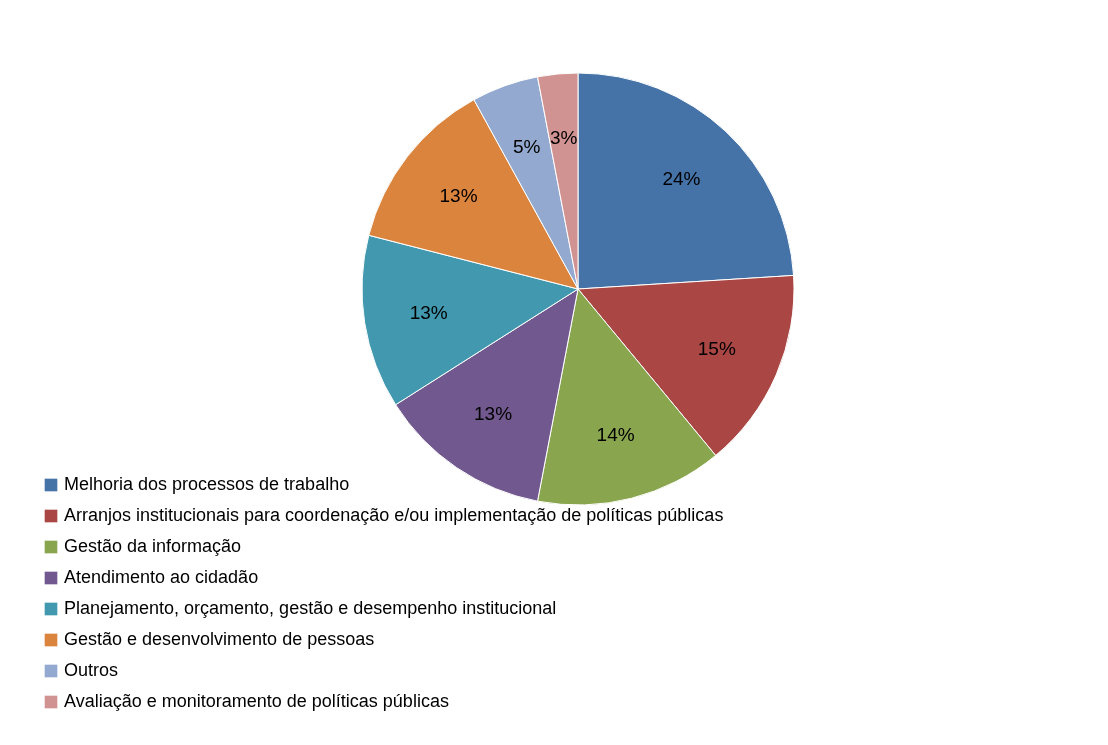 The width and height of the screenshot is (1108, 745). I want to click on legend-label: Gestão e desenvolvimento de pessoas, so click(219, 639).